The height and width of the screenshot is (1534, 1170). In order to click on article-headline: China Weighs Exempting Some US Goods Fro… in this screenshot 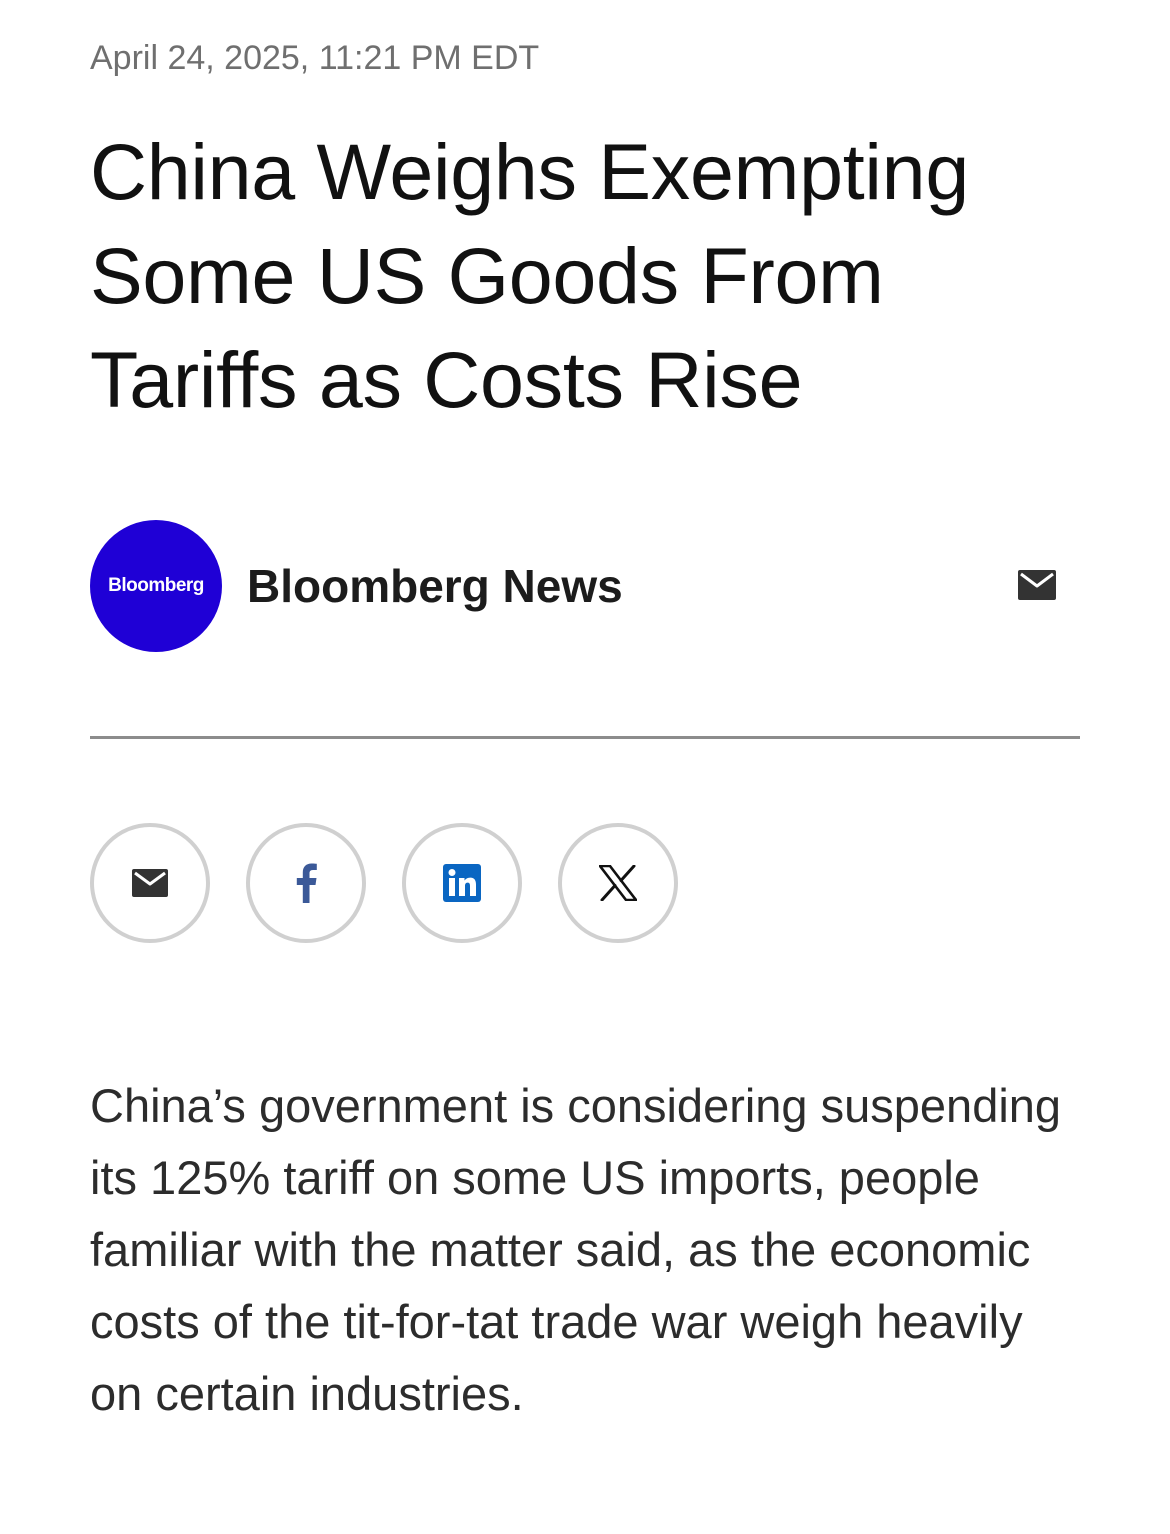, I will do `click(529, 275)`.